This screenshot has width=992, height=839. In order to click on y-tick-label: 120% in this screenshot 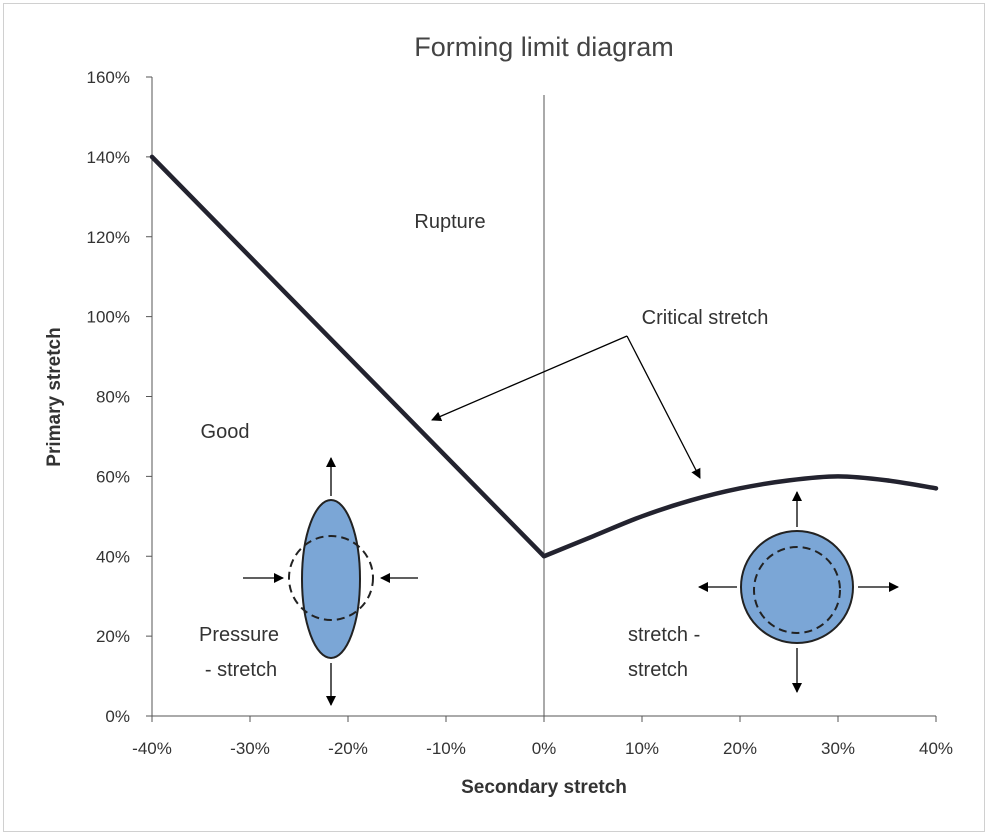, I will do `click(108, 237)`.